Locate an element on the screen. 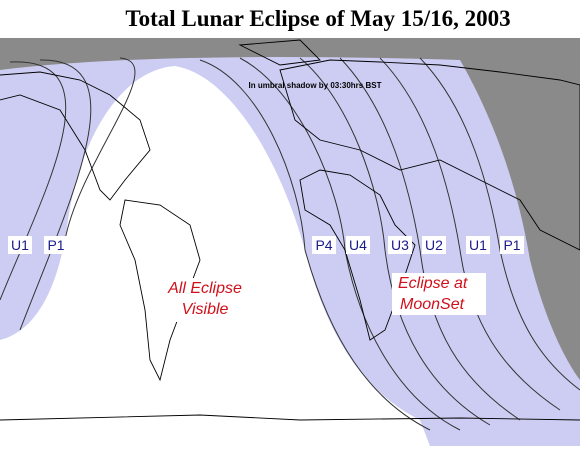  region-label: All Eclipse is located at coordinates (204, 288).